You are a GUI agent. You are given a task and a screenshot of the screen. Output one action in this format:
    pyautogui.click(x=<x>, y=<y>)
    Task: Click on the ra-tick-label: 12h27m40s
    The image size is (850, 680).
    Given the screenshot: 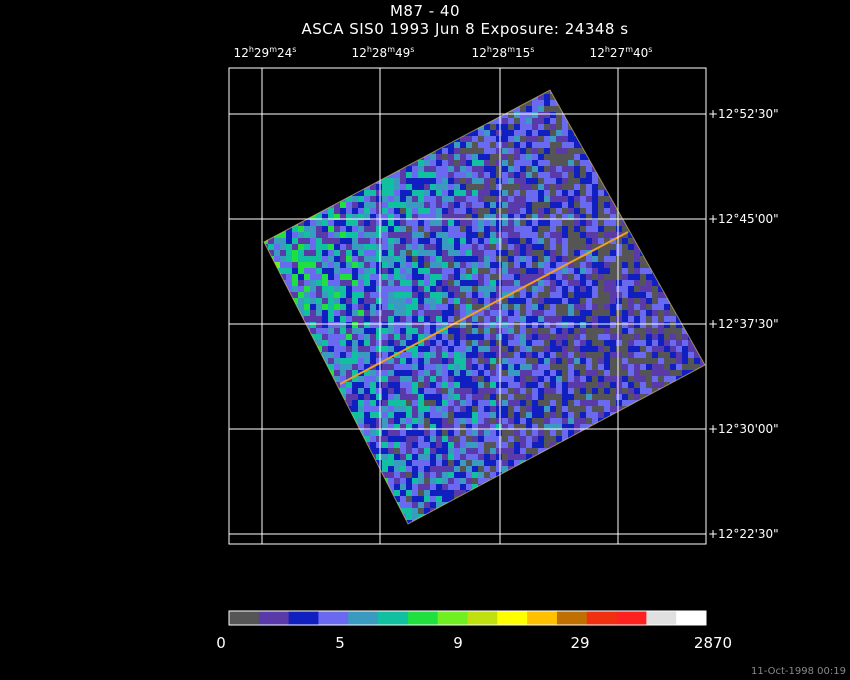 What is the action you would take?
    pyautogui.click(x=621, y=52)
    